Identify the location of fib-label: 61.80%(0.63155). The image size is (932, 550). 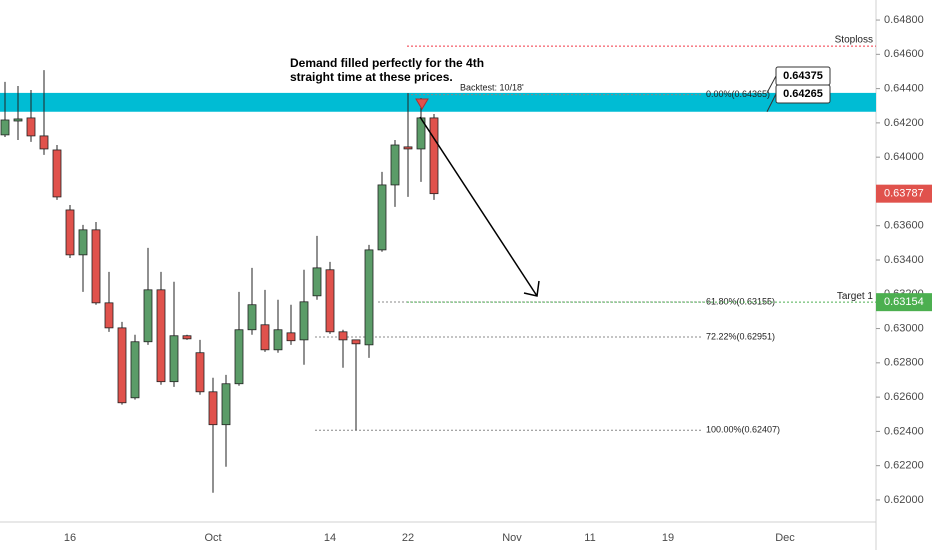
(740, 301).